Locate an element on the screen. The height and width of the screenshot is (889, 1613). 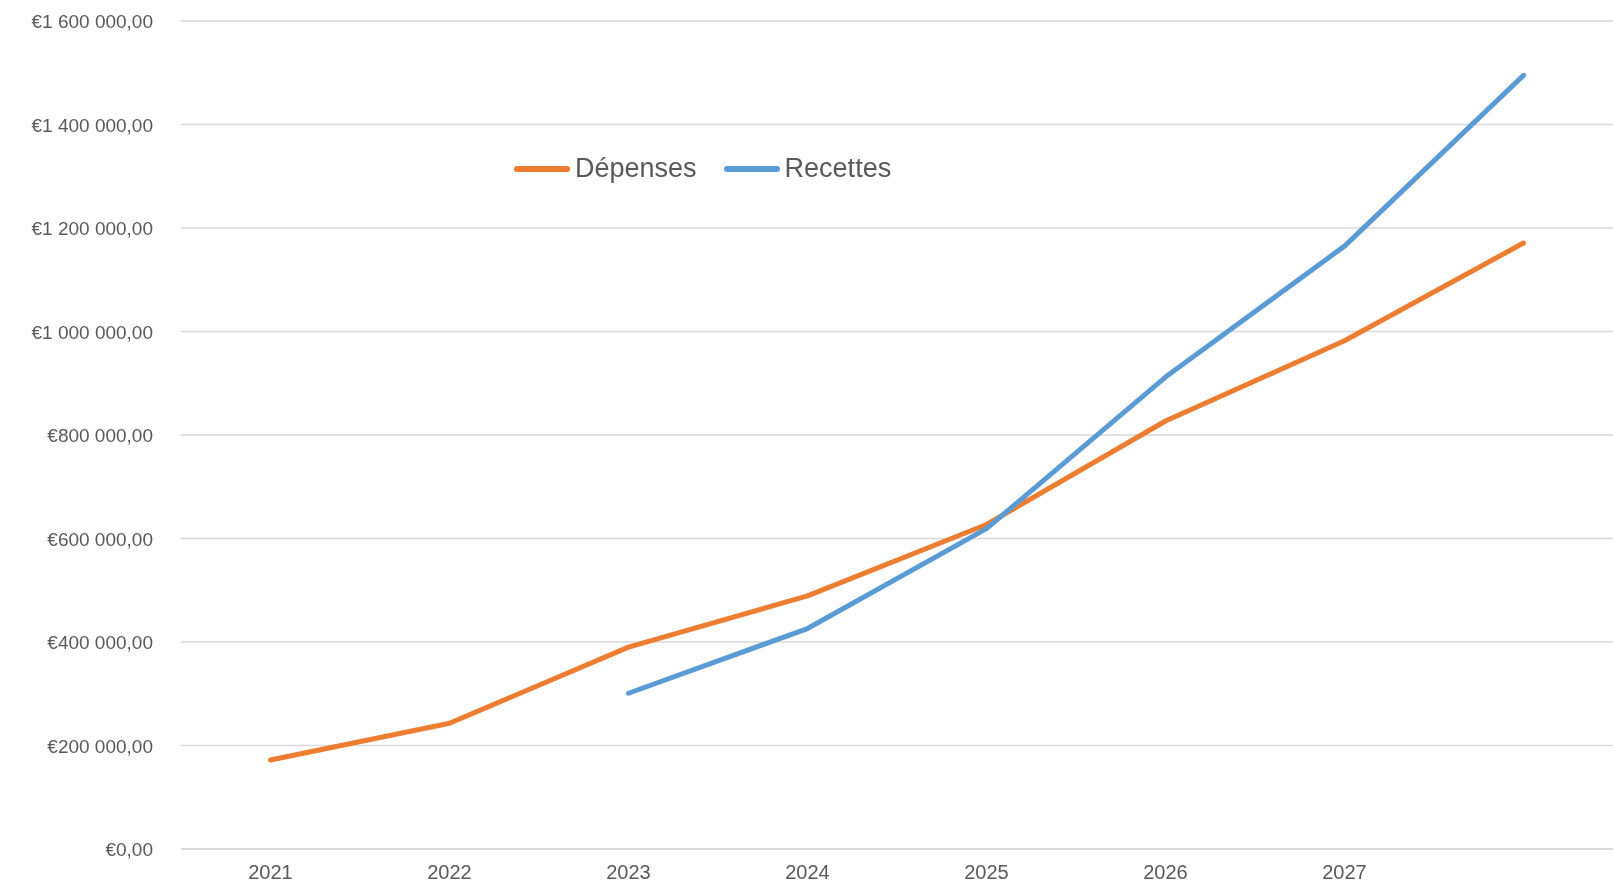
y-tick-label: €600 000,00 is located at coordinates (100, 539).